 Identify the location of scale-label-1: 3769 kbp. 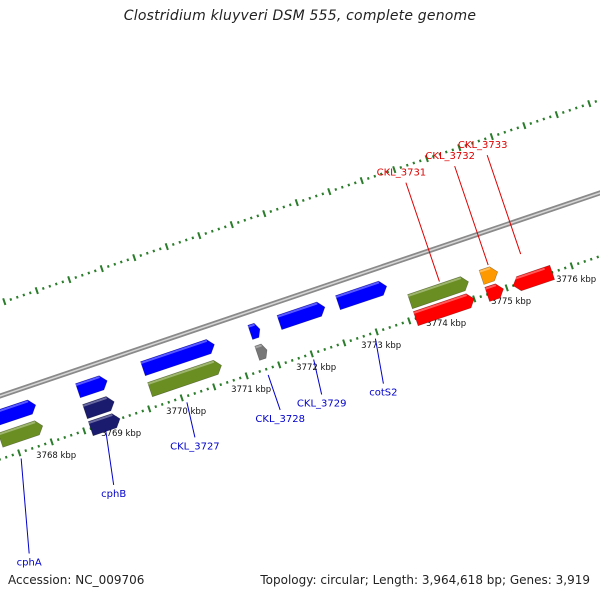
(121, 434).